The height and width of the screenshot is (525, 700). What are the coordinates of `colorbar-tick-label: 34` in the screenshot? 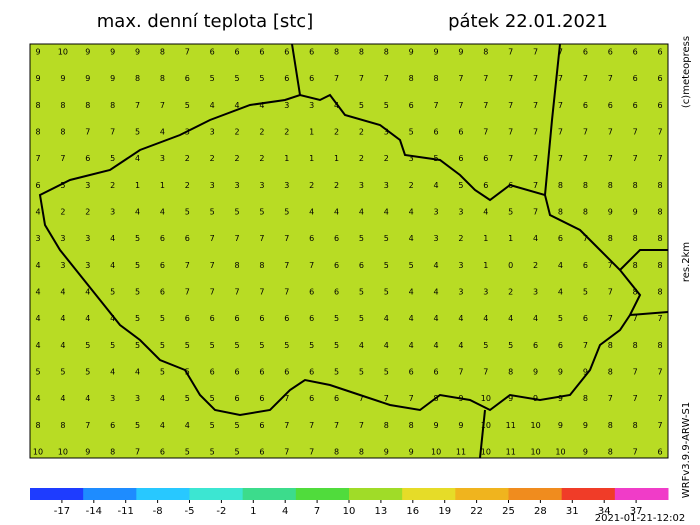 It's located at (604, 511).